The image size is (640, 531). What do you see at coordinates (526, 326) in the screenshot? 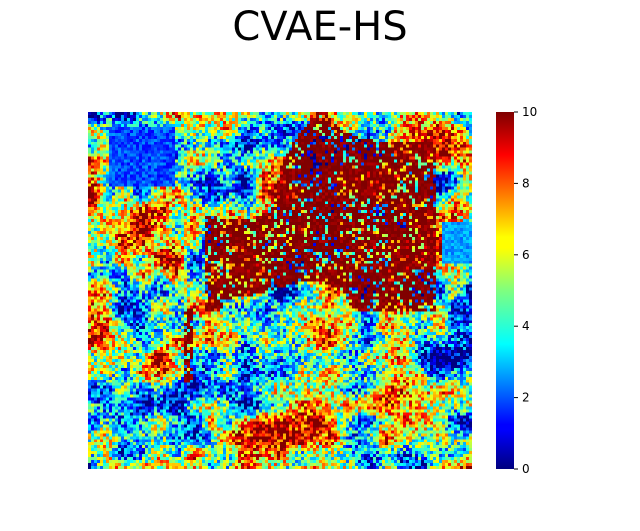
I see `colorbar-tick-label: 4` at bounding box center [526, 326].